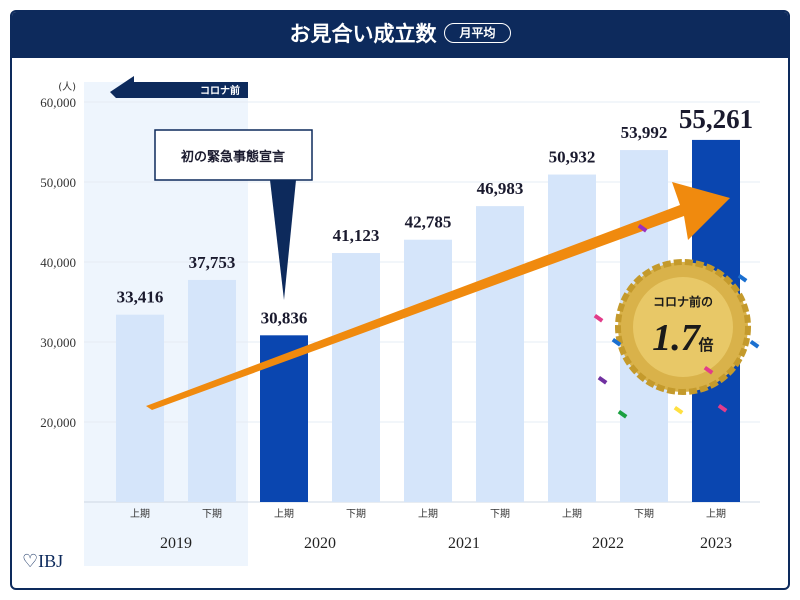 This screenshot has height=600, width=800. I want to click on year-label: 2019, so click(176, 543).